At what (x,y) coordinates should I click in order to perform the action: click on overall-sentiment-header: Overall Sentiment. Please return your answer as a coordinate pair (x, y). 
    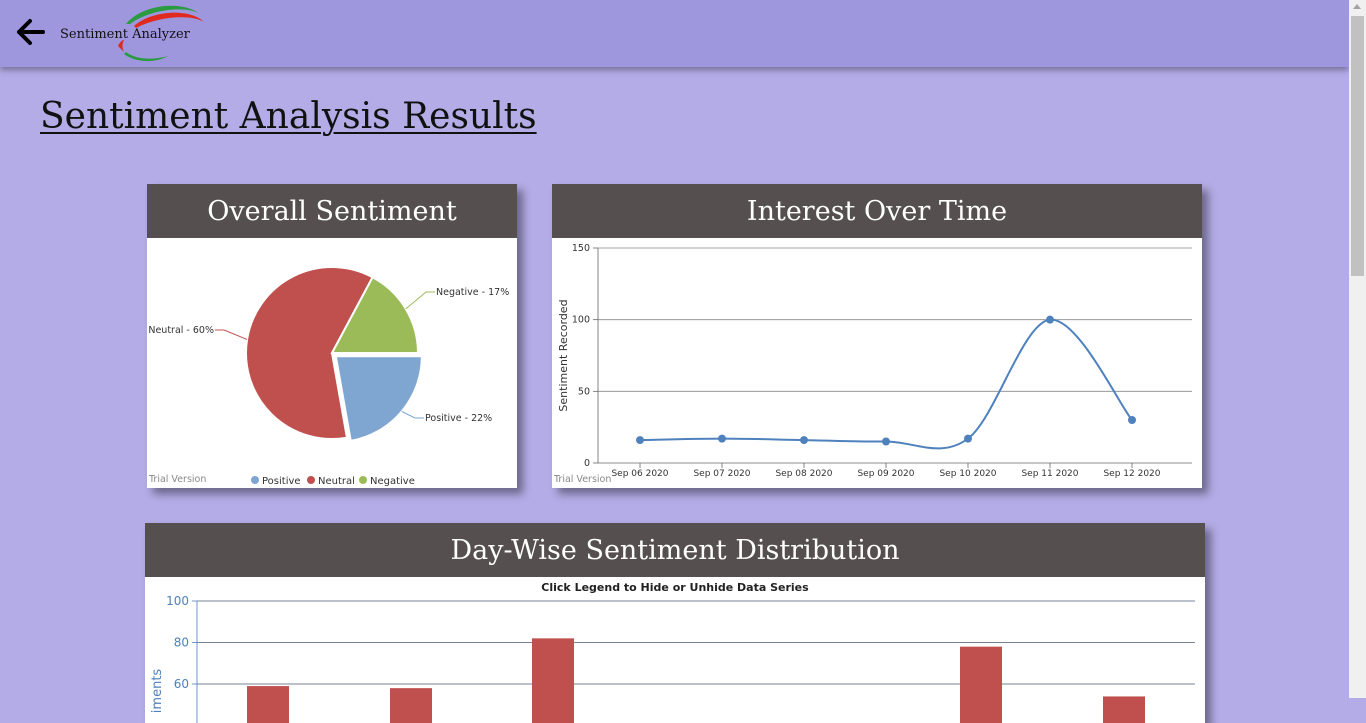
    Looking at the image, I should click on (332, 211).